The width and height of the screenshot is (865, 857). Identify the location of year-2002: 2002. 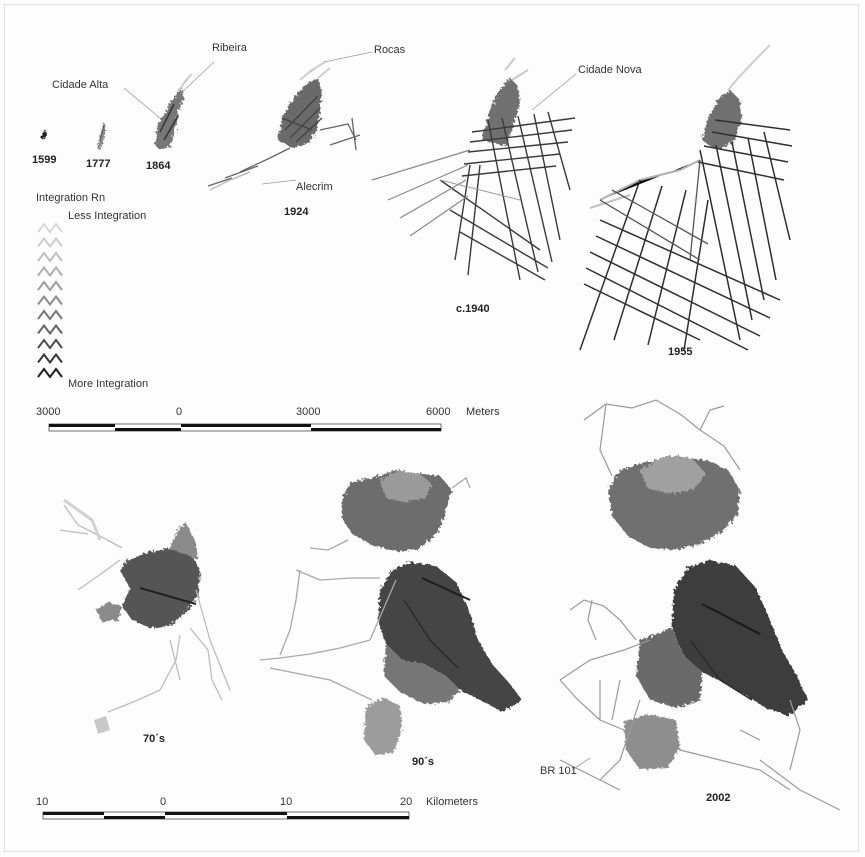
(718, 798).